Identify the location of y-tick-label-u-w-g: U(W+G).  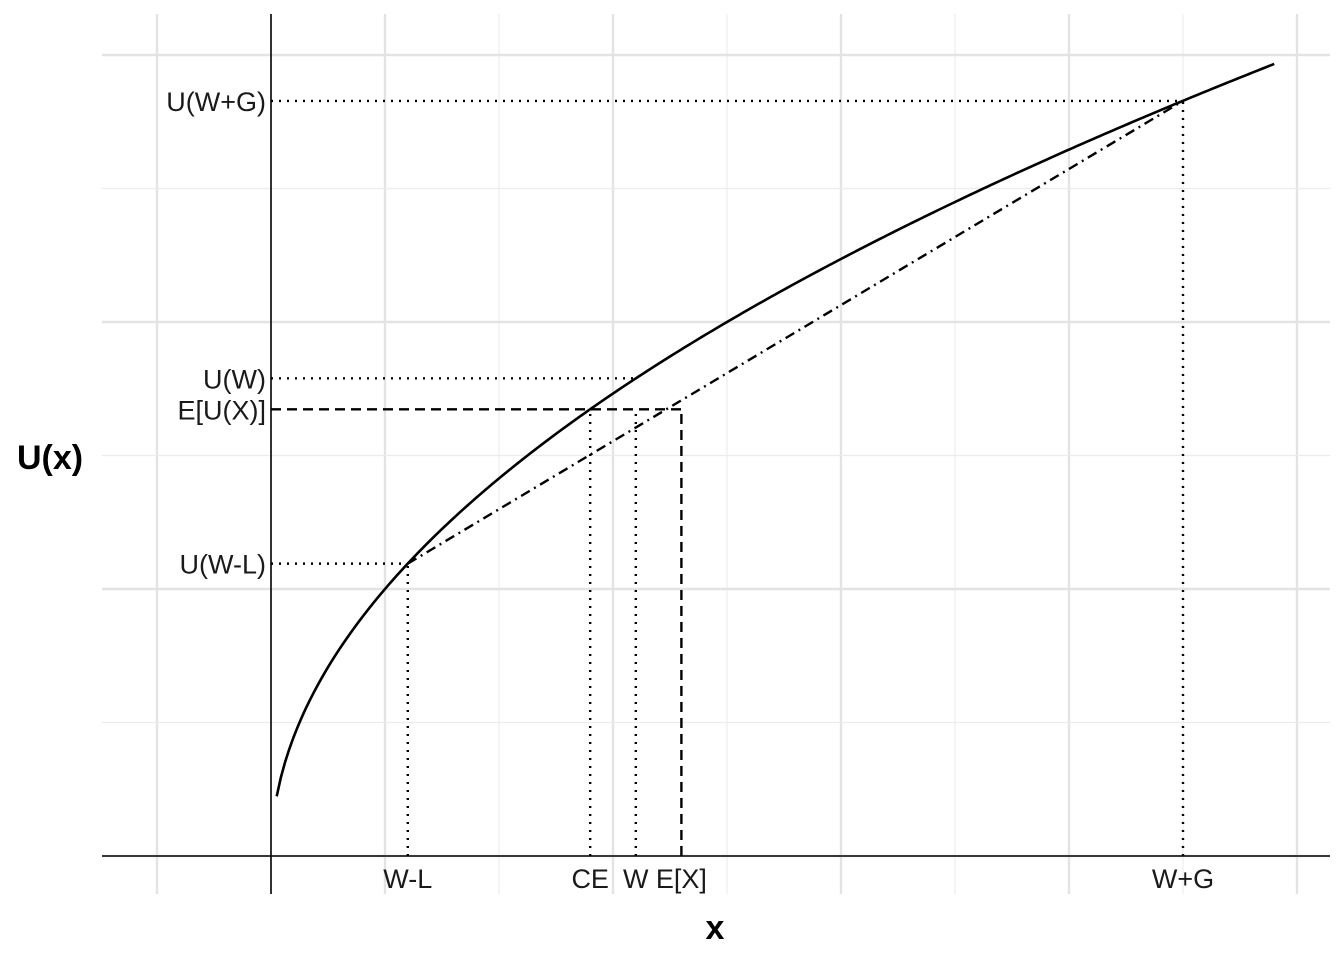
(216, 102).